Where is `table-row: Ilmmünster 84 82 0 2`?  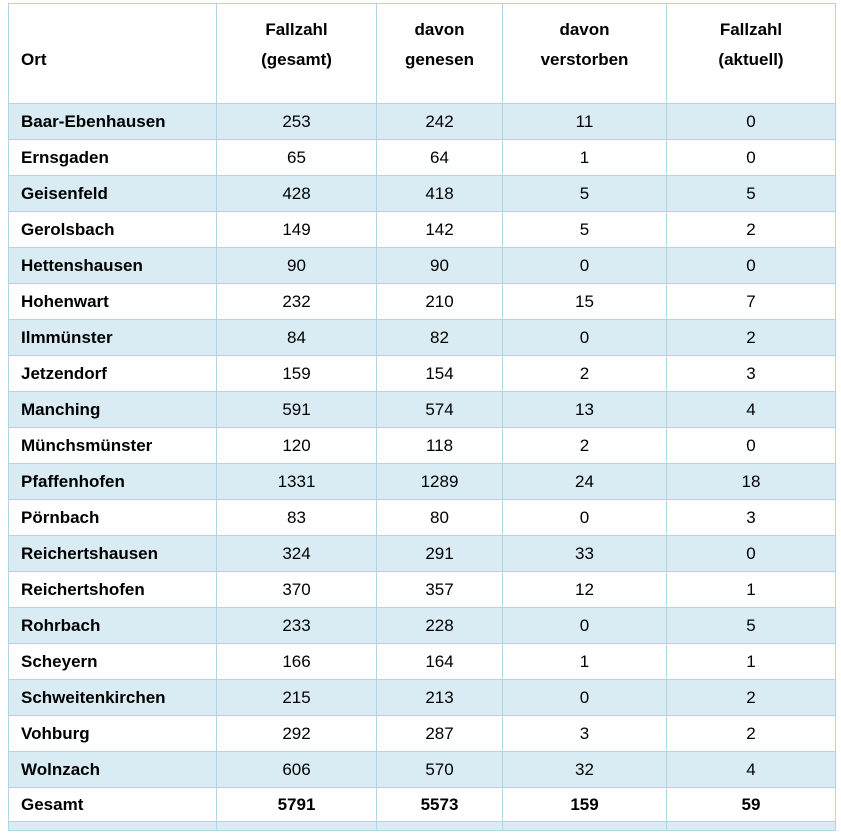 table-row: Ilmmünster 84 82 0 2 is located at coordinates (422, 337).